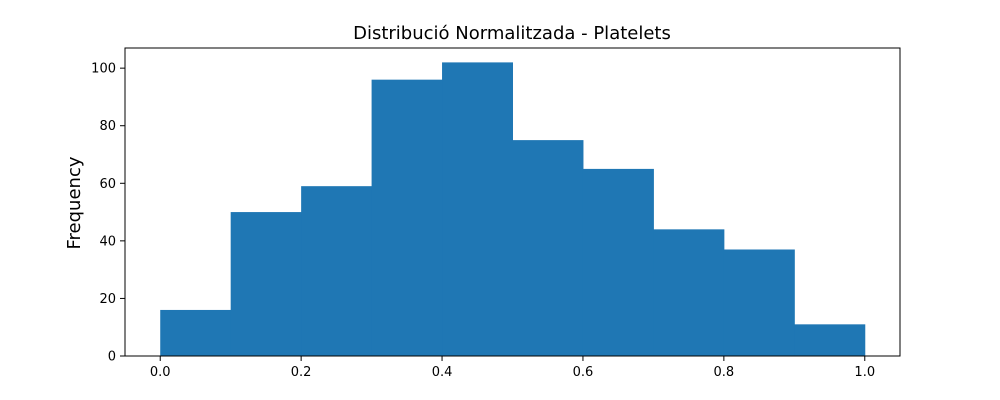 The image size is (1000, 400). I want to click on y-tick-label: 20, so click(107, 299).